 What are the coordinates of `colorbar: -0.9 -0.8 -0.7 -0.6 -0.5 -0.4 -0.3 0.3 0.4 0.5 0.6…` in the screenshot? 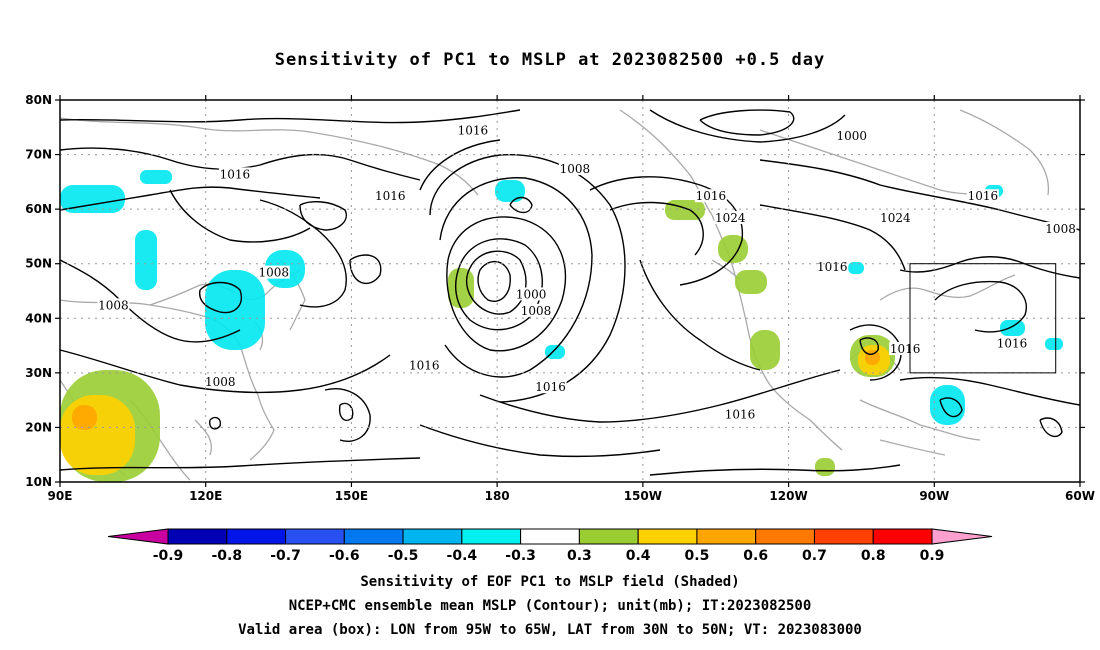 It's located at (550, 546).